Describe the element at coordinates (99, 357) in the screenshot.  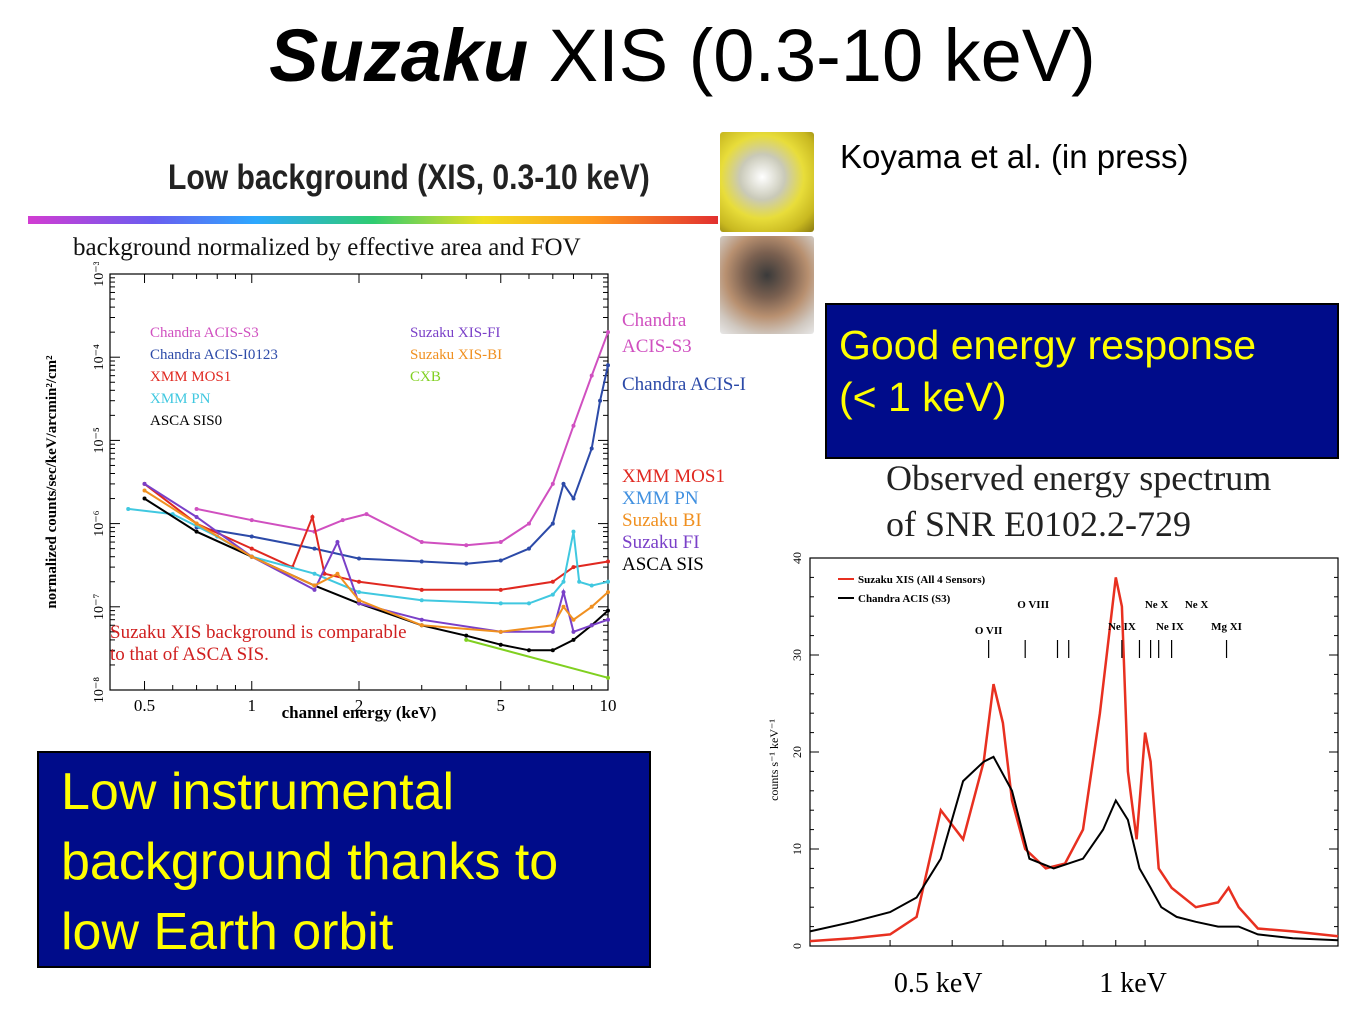
I see `y-tick-label: 10⁻⁴` at that location.